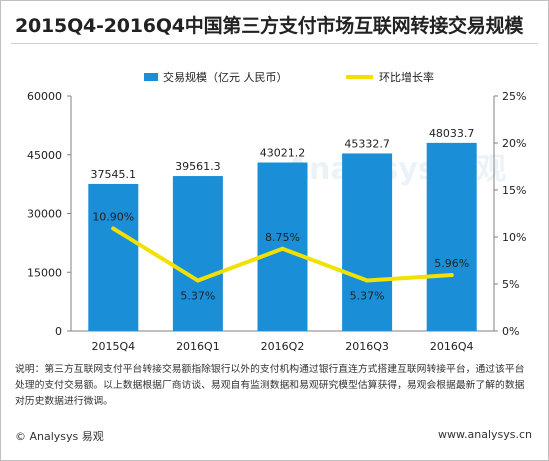 The image size is (549, 461). What do you see at coordinates (274, 43) in the screenshot?
I see `title-divider` at bounding box center [274, 43].